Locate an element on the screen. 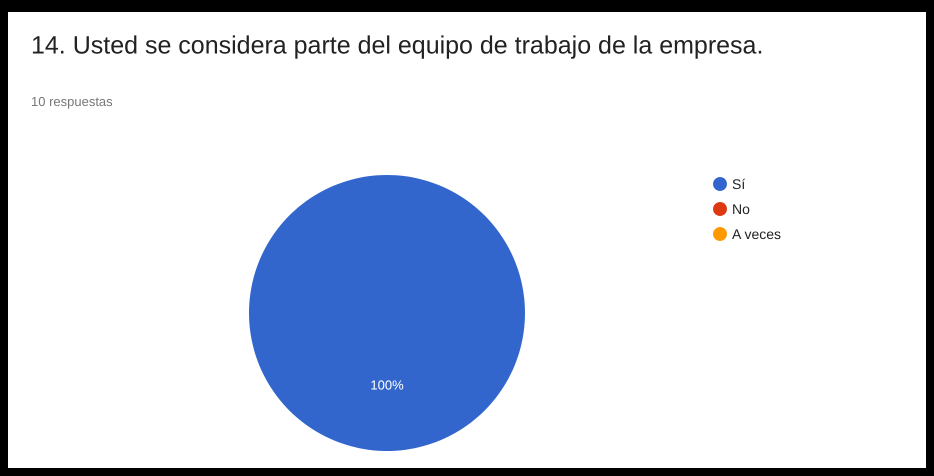  legend-label: A veces is located at coordinates (757, 234).